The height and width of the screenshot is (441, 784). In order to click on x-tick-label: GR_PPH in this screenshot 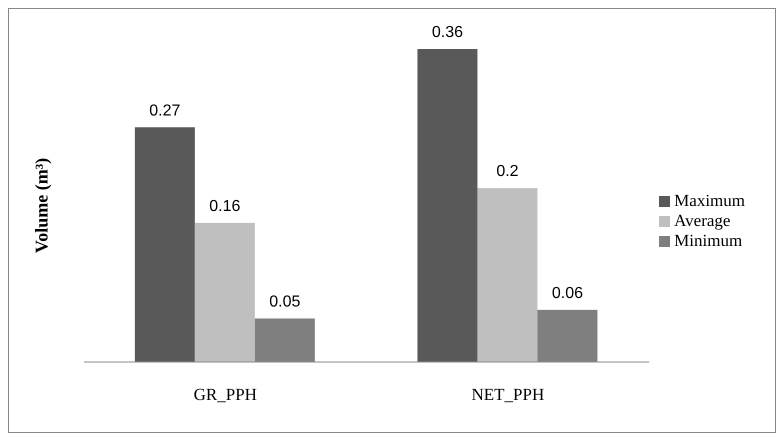, I will do `click(225, 394)`.